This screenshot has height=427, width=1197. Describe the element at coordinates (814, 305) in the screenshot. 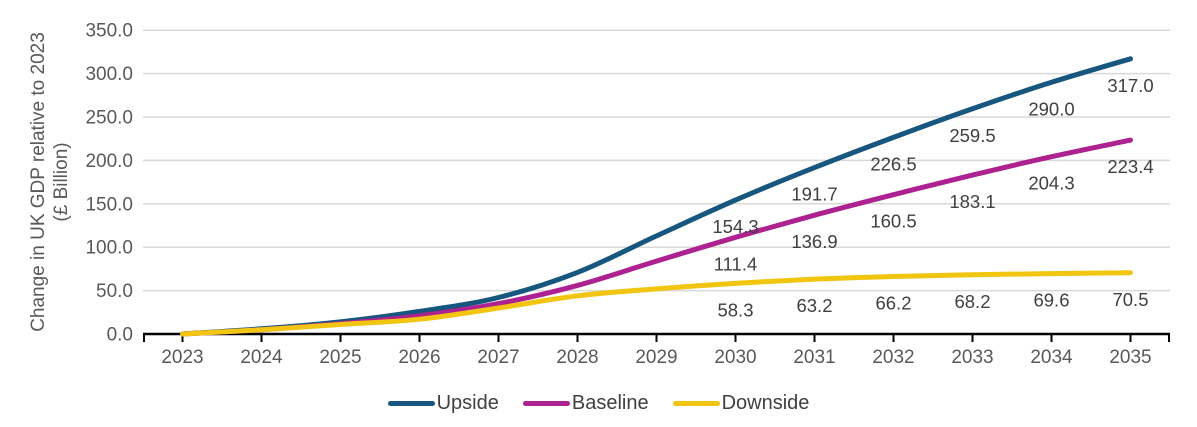

I see `data-label-downside-2031: 63.2` at that location.